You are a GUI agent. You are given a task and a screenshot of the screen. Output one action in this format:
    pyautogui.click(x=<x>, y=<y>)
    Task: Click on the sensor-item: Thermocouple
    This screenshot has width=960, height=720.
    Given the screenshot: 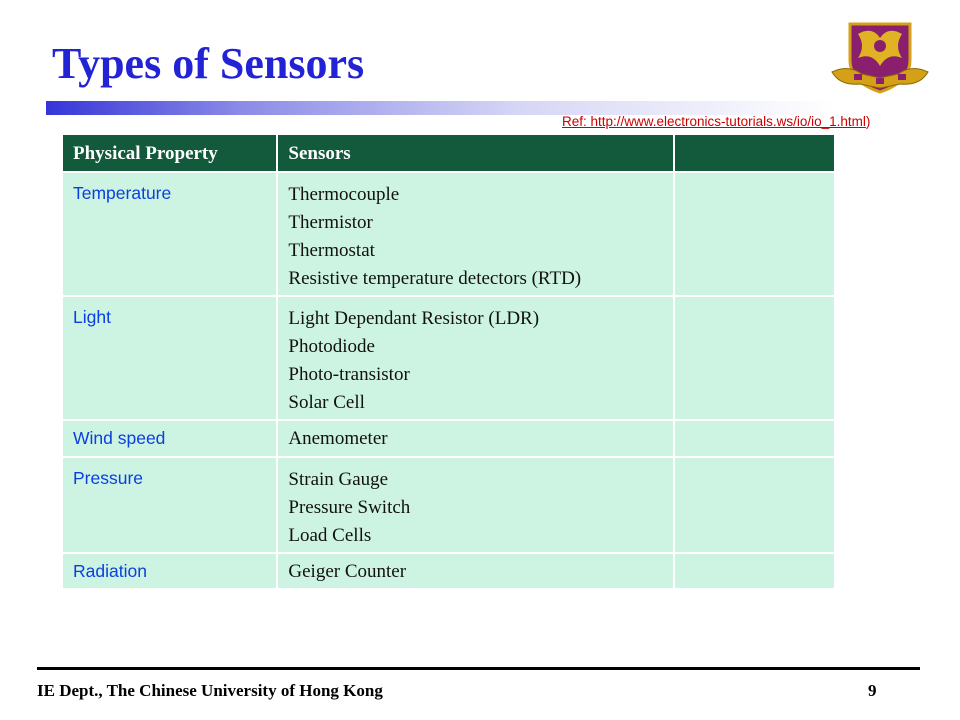 What is the action you would take?
    pyautogui.click(x=344, y=194)
    